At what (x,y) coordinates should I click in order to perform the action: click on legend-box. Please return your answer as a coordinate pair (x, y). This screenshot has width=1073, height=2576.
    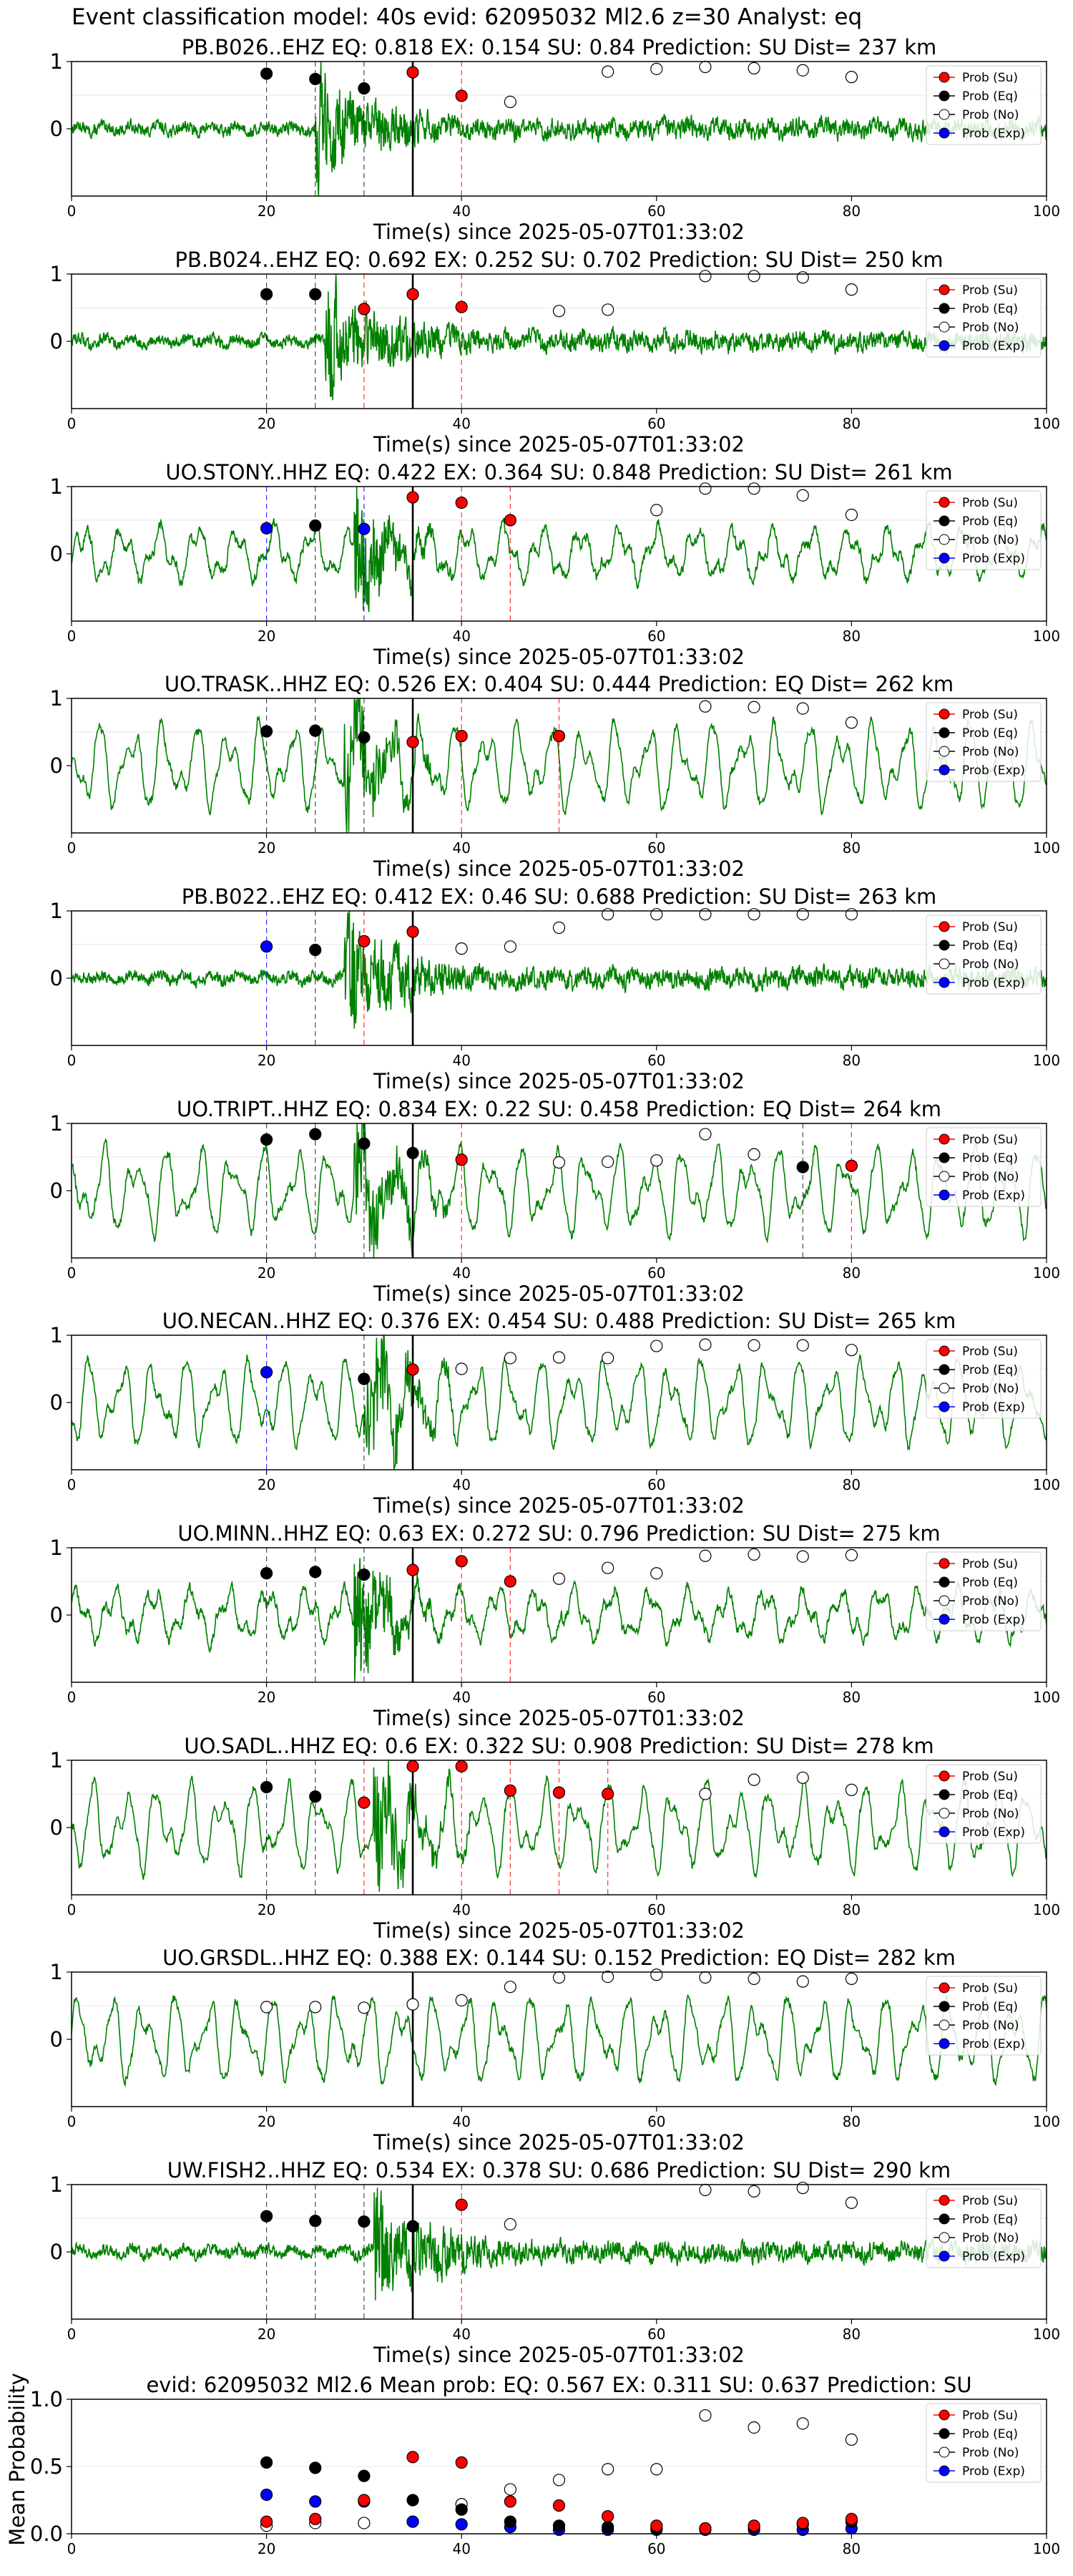
    Looking at the image, I should click on (984, 2228).